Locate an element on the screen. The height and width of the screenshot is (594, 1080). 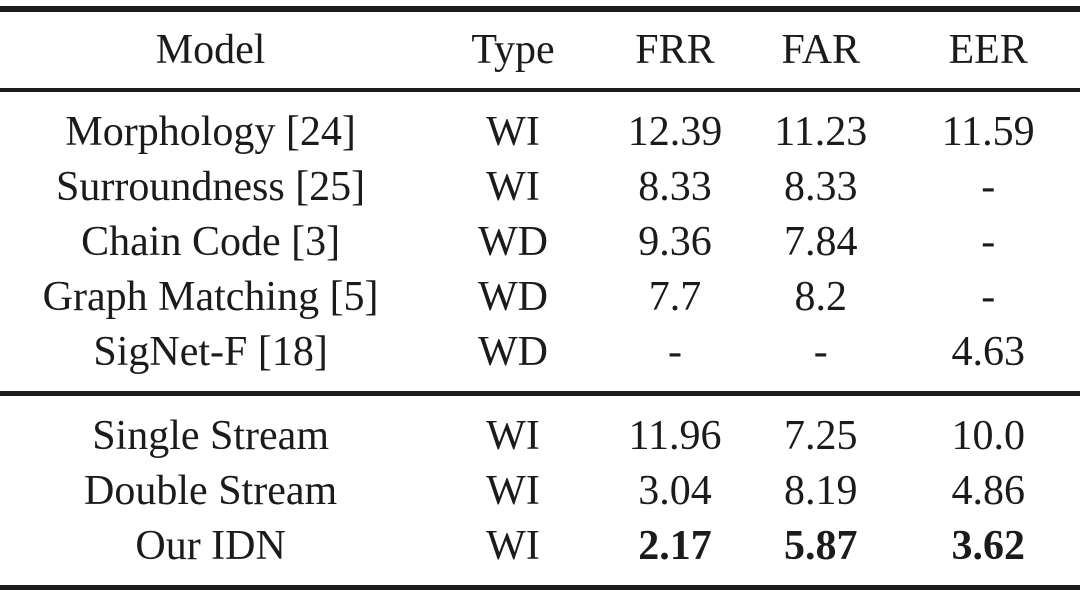
table-row: Morphology [24] WI 12.39 11.23 11.59 is located at coordinates (540, 124).